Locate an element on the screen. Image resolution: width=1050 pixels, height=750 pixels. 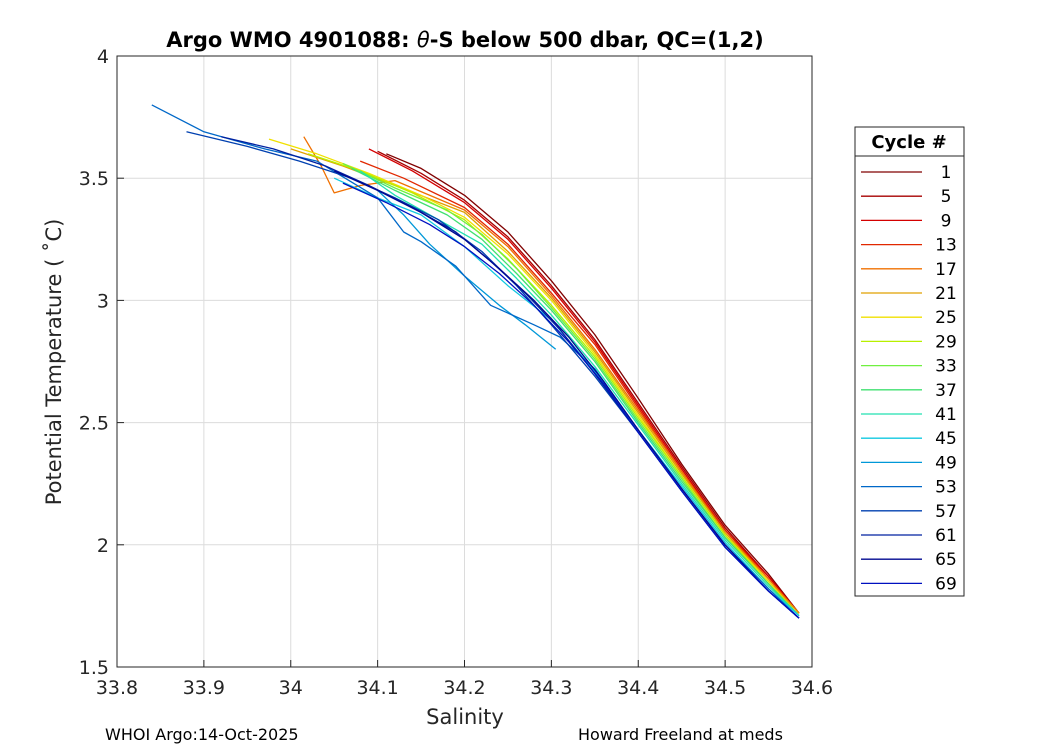
y-tick-label: 1.5 is located at coordinates (94, 668).